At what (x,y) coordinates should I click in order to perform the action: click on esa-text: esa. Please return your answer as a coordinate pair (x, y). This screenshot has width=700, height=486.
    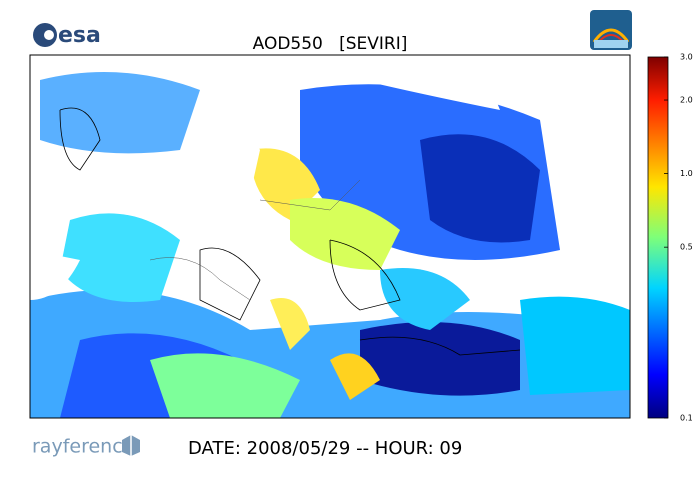
    Looking at the image, I should click on (79, 35).